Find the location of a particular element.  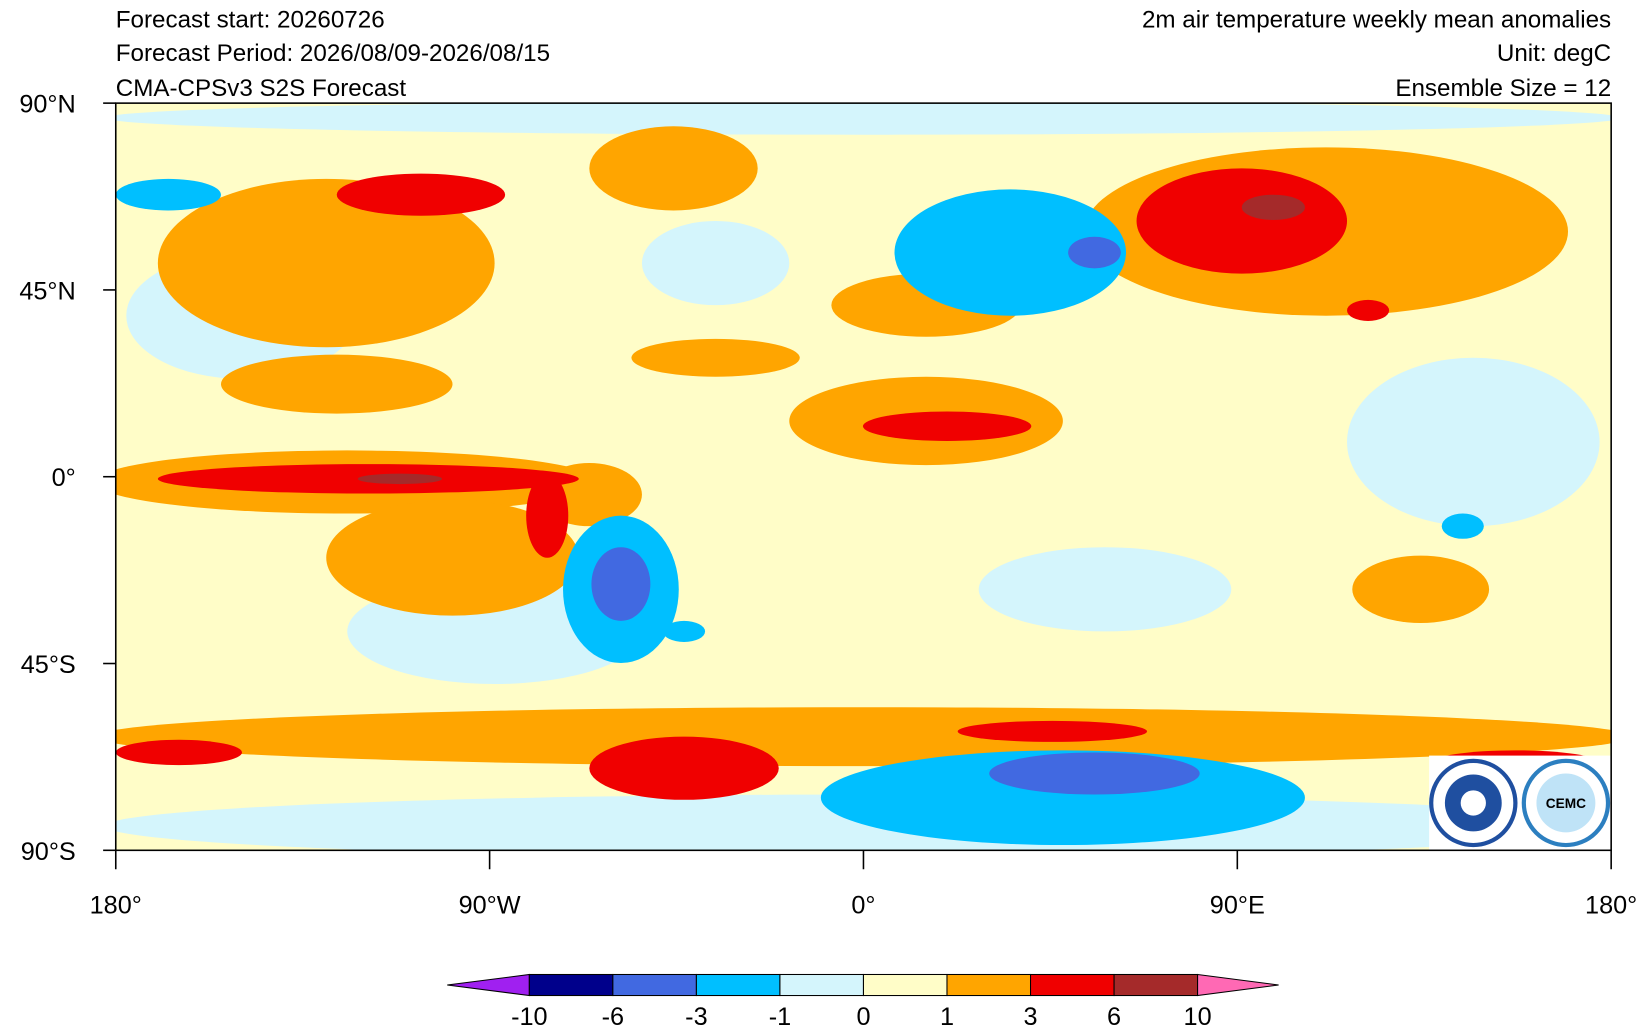

colorbar-label: 0 is located at coordinates (863, 1017).